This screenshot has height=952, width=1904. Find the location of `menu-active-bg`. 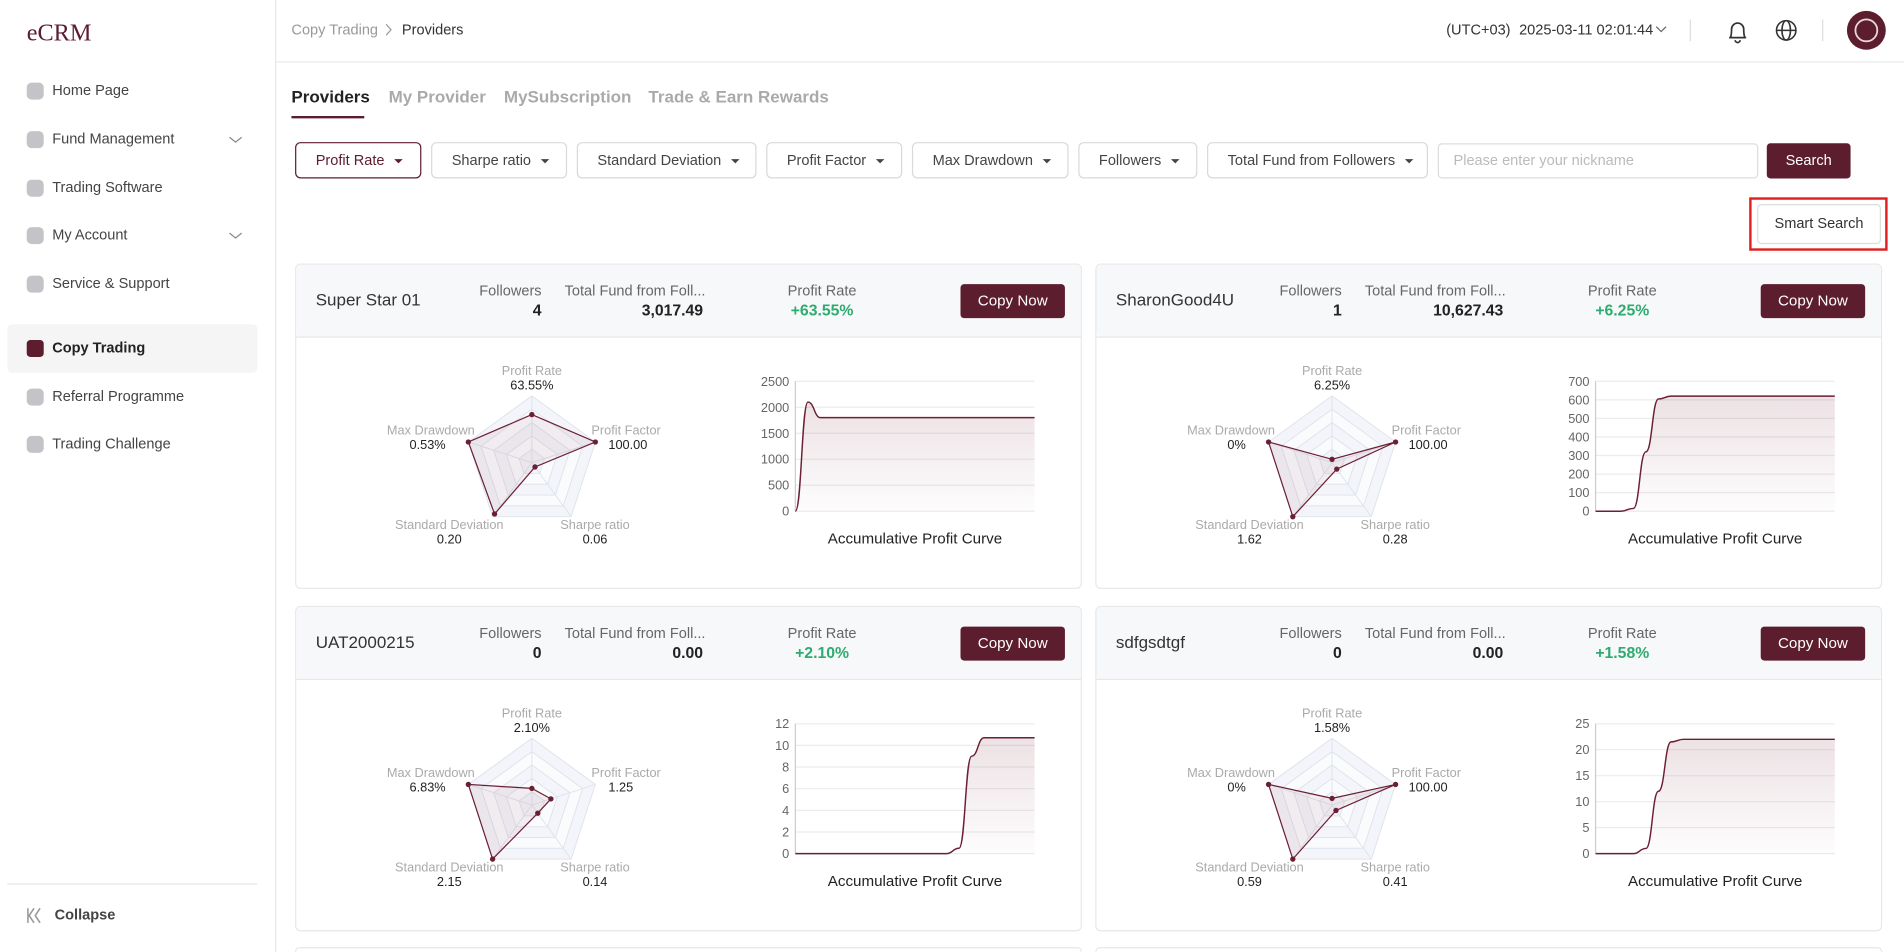

menu-active-bg is located at coordinates (132, 348).